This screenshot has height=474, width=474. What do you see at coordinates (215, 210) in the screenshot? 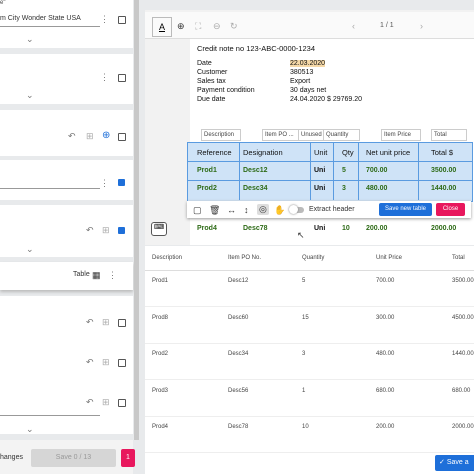
I see `delete-icon: 🗑` at bounding box center [215, 210].